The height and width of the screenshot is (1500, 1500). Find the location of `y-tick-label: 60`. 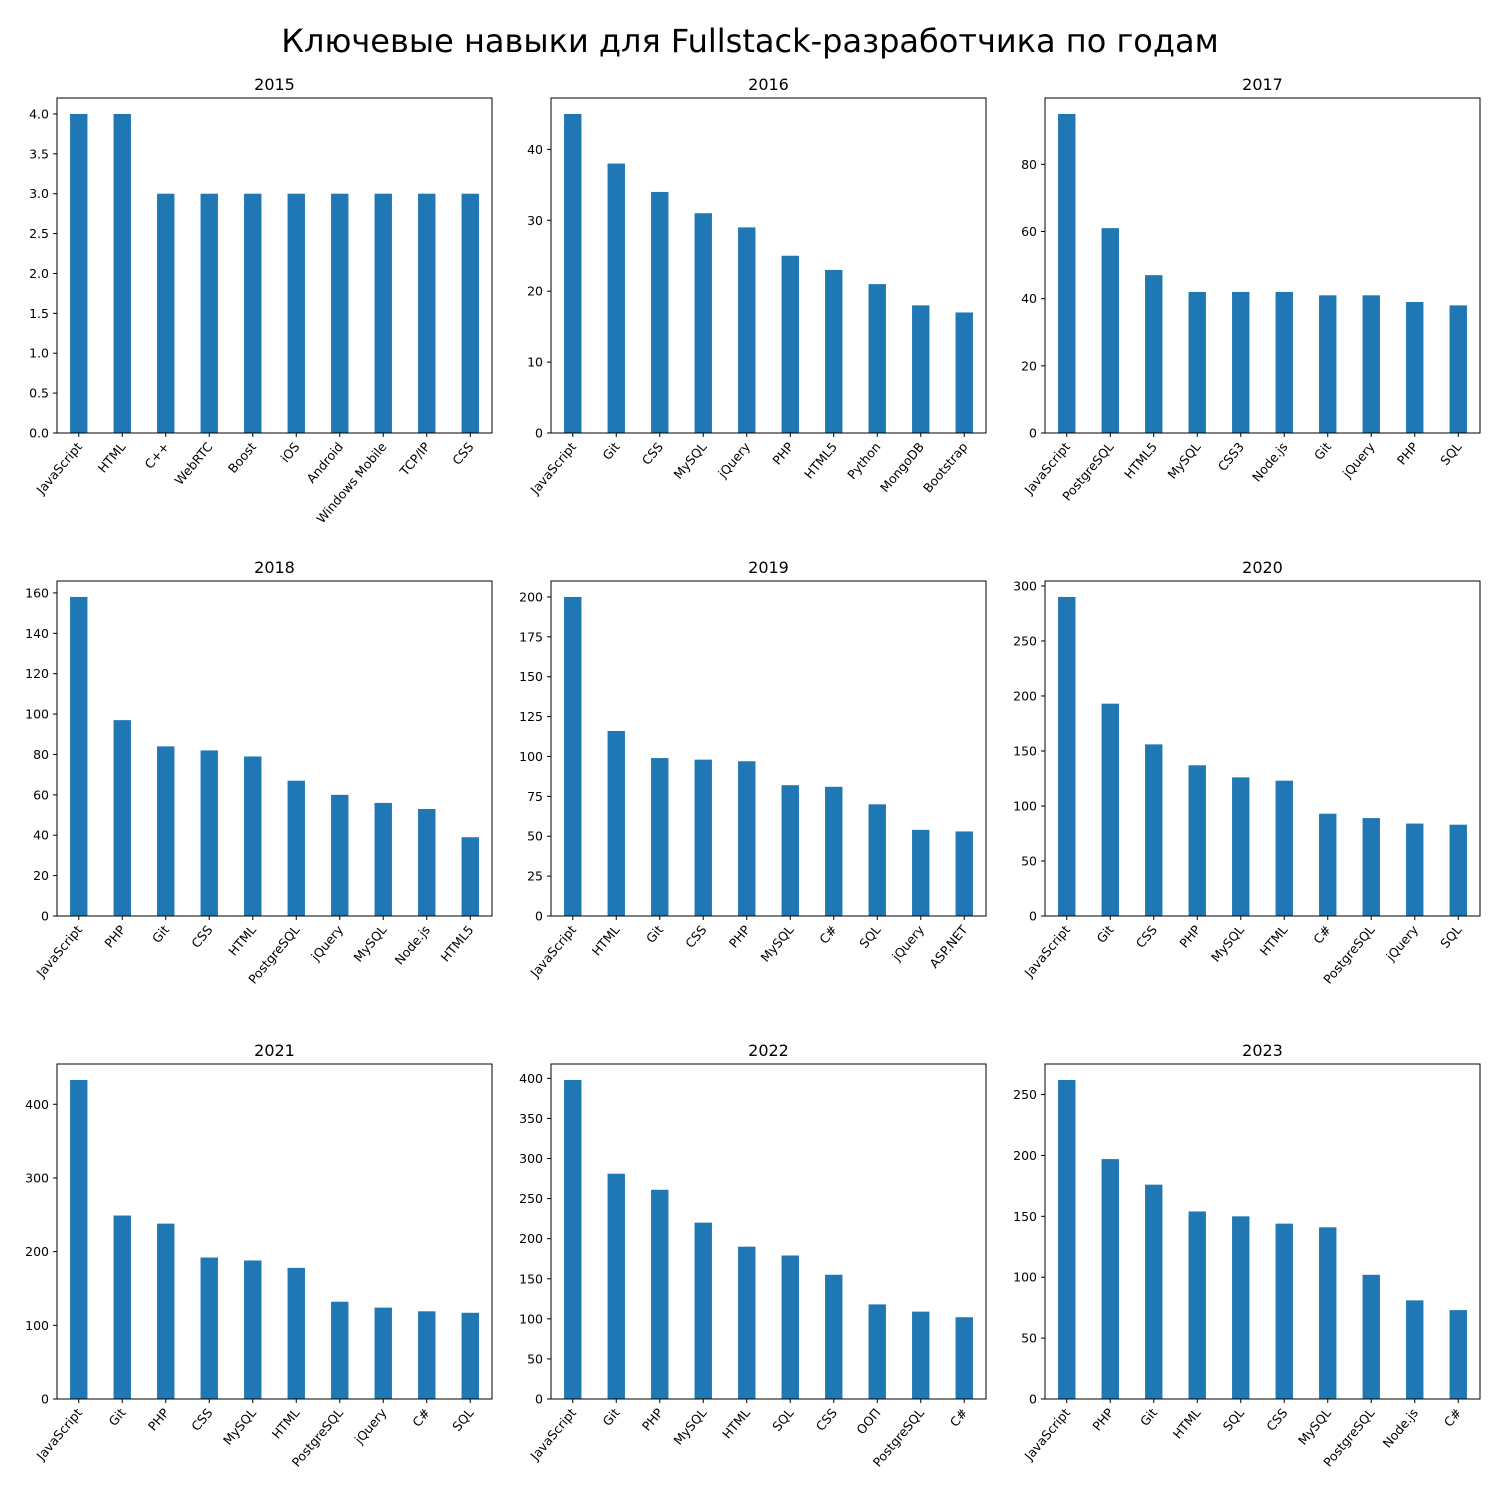

y-tick-label: 60 is located at coordinates (41, 794).